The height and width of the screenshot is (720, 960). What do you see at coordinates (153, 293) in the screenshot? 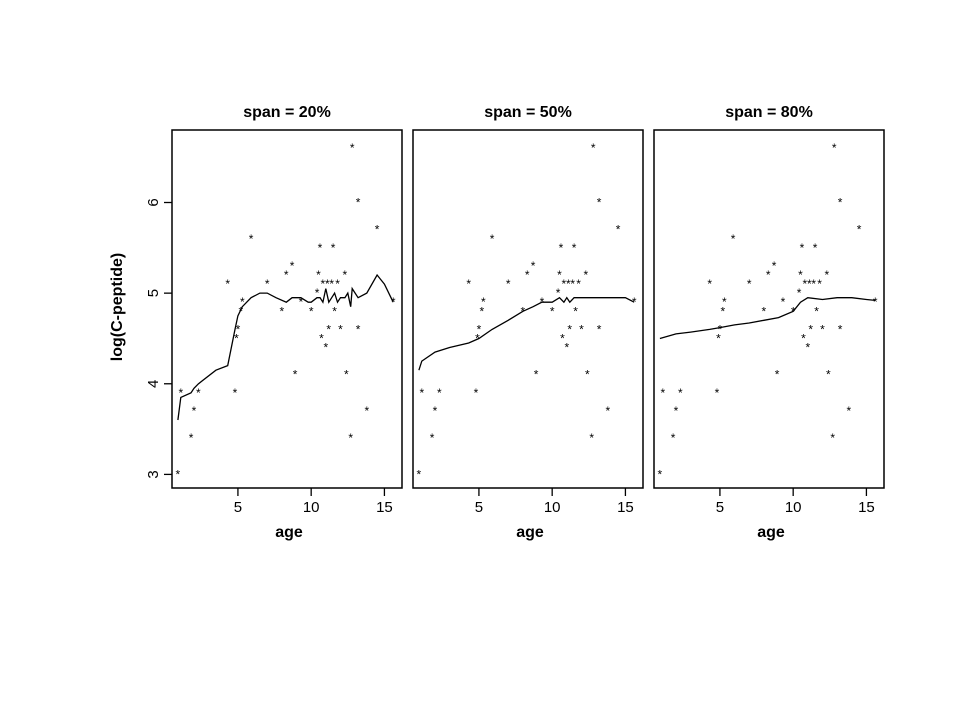
I see `y-tick-label: 5` at bounding box center [153, 293].